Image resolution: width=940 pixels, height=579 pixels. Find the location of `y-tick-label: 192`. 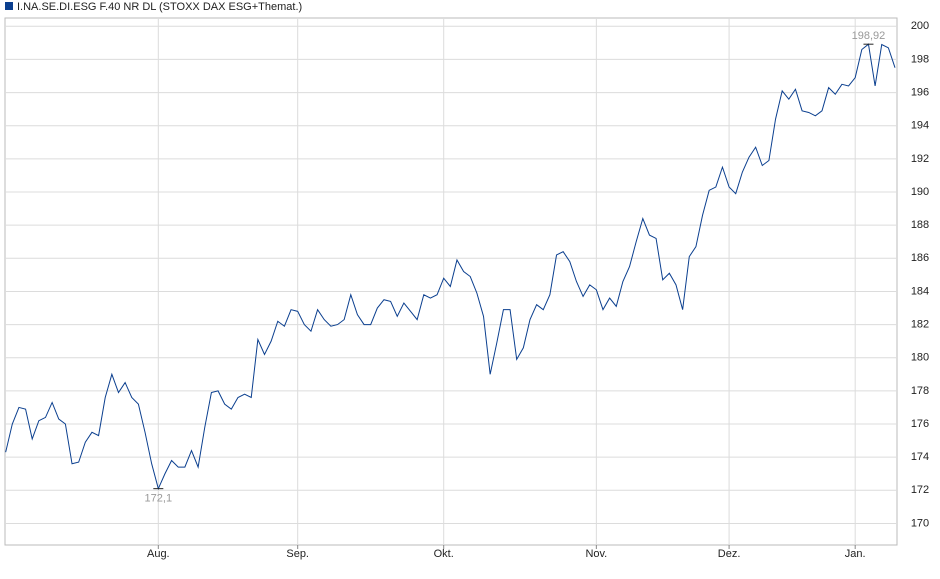

y-tick-label: 192 is located at coordinates (920, 159).